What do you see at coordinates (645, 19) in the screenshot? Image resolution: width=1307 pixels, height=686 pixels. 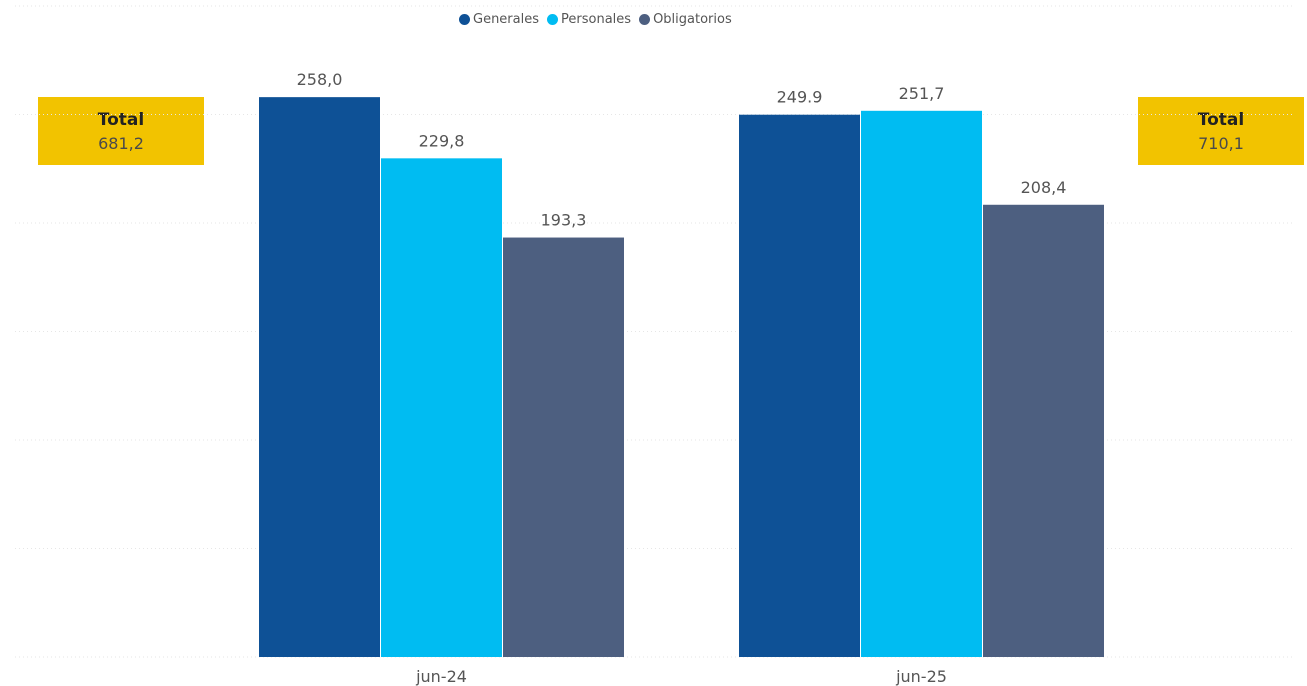 I see `legend-dot-obligatorios` at bounding box center [645, 19].